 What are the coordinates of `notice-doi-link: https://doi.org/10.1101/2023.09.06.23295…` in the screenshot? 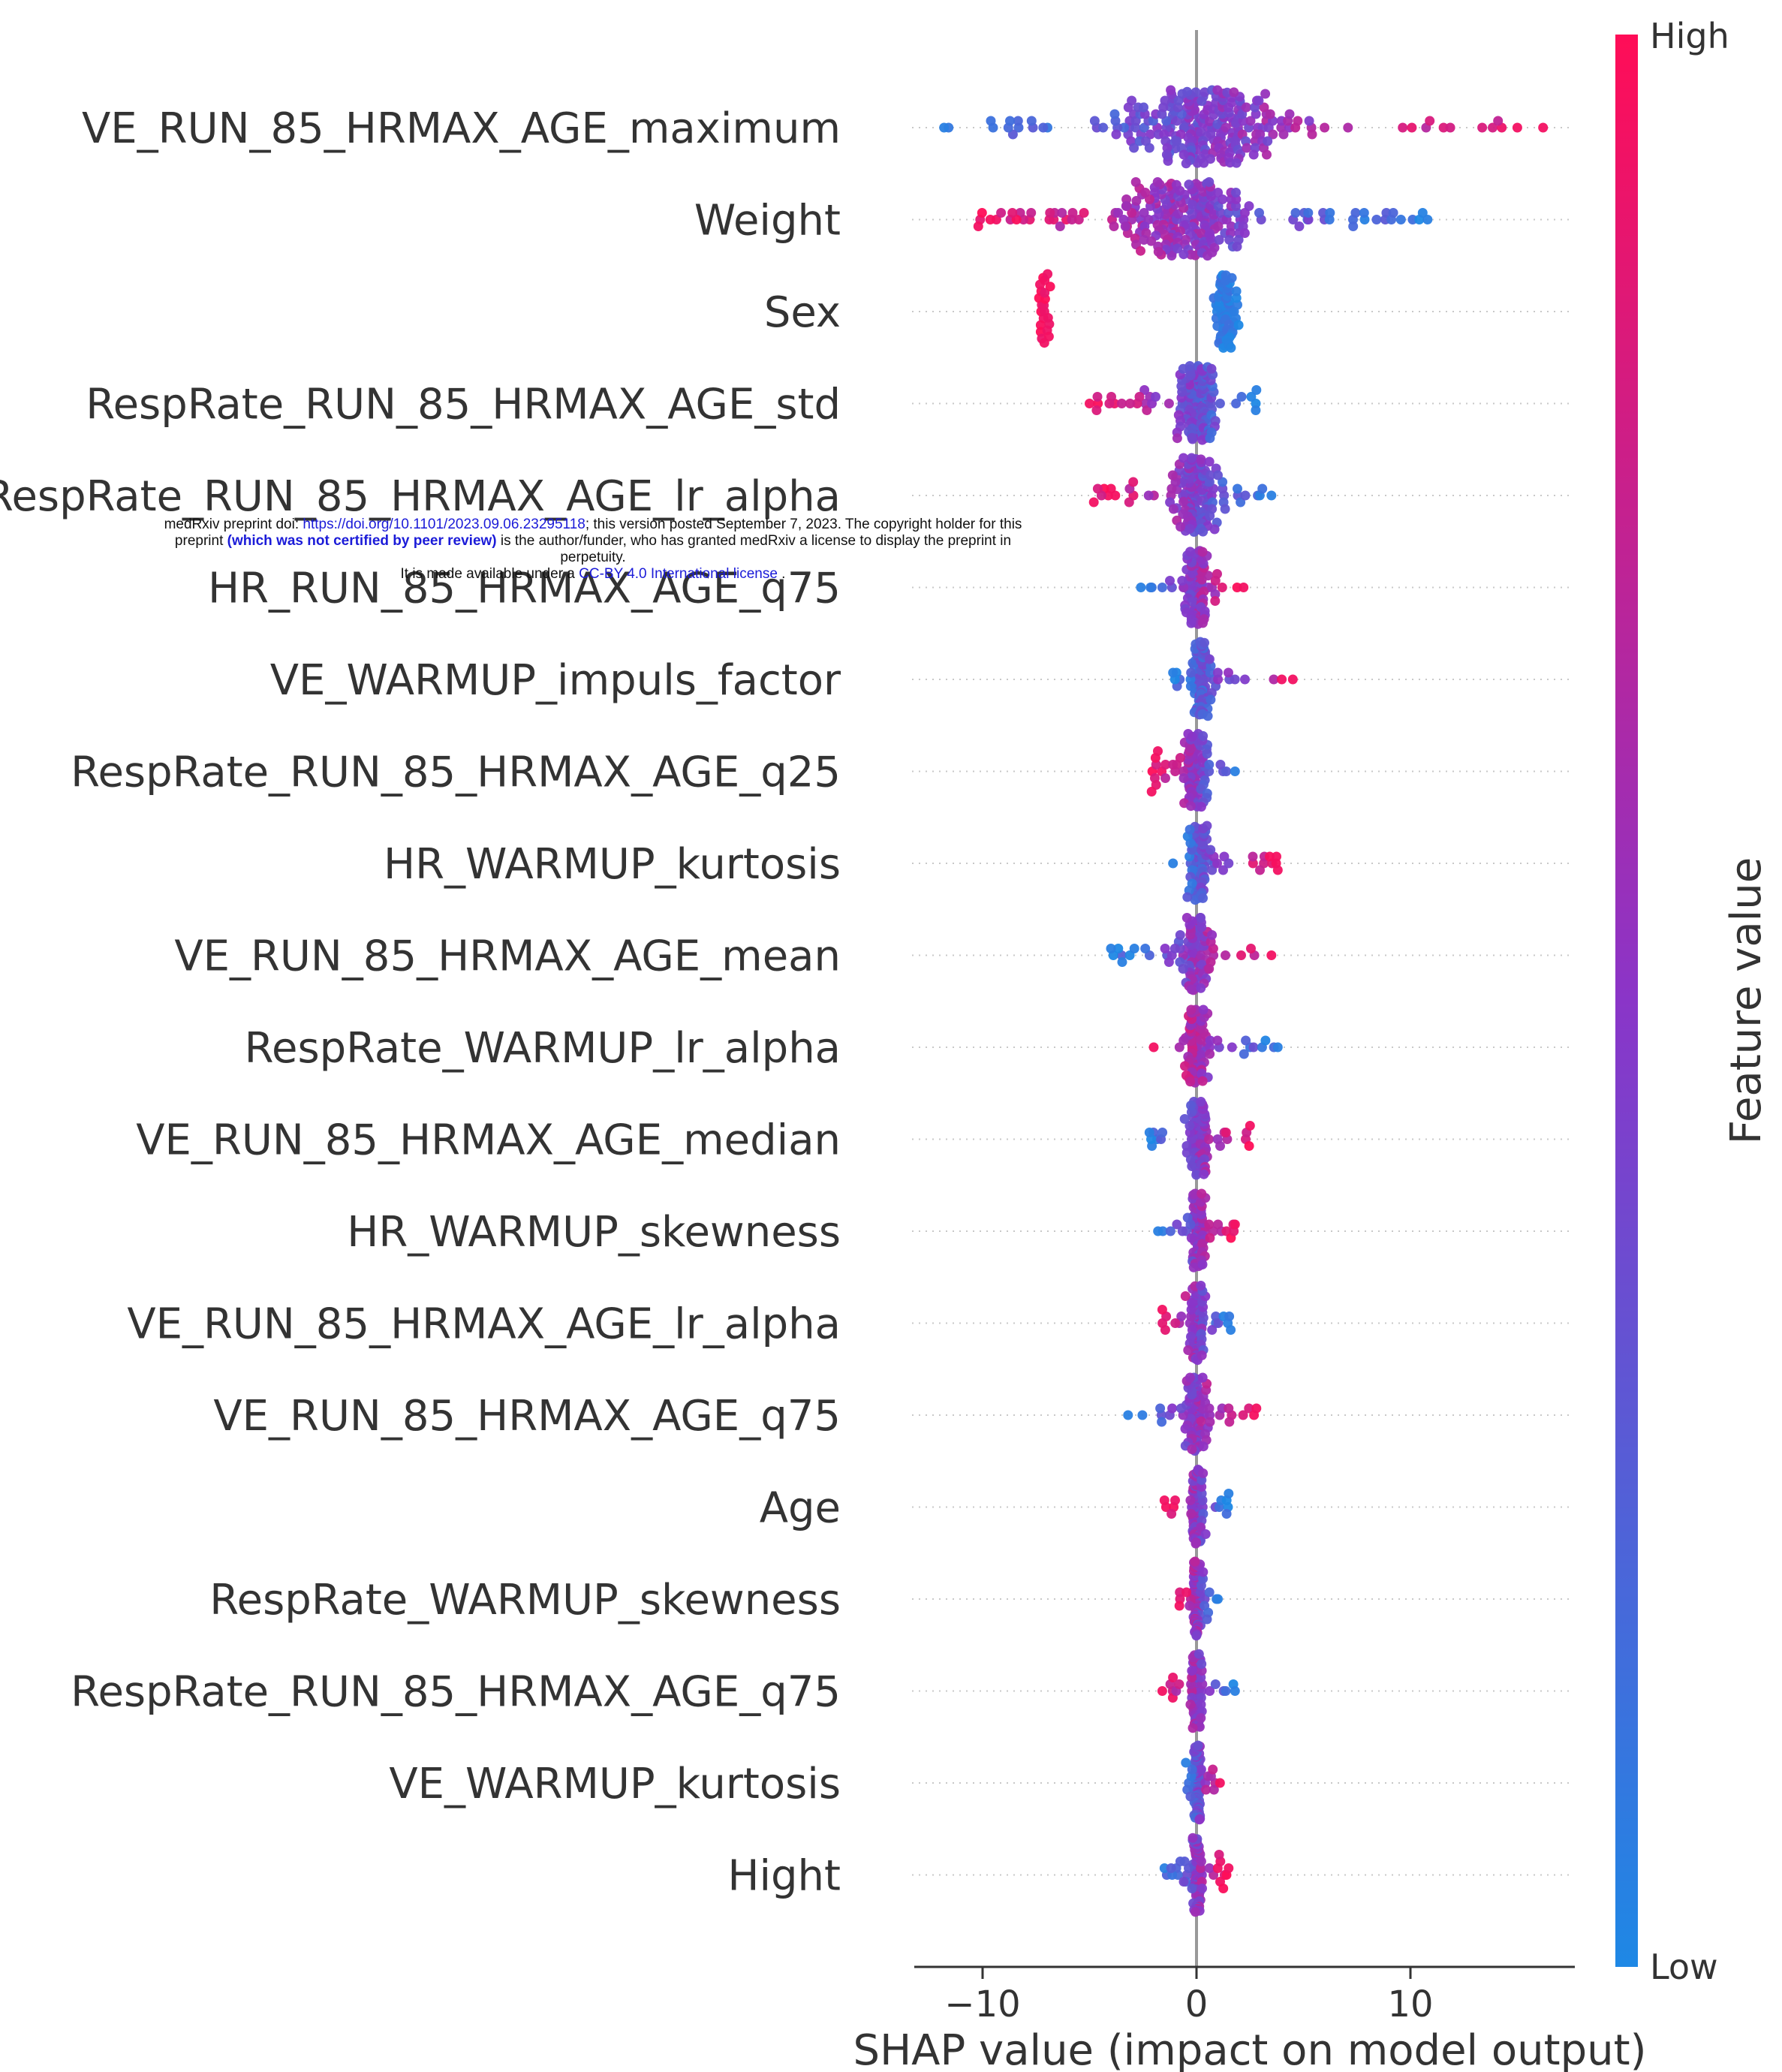 It's located at (444, 524).